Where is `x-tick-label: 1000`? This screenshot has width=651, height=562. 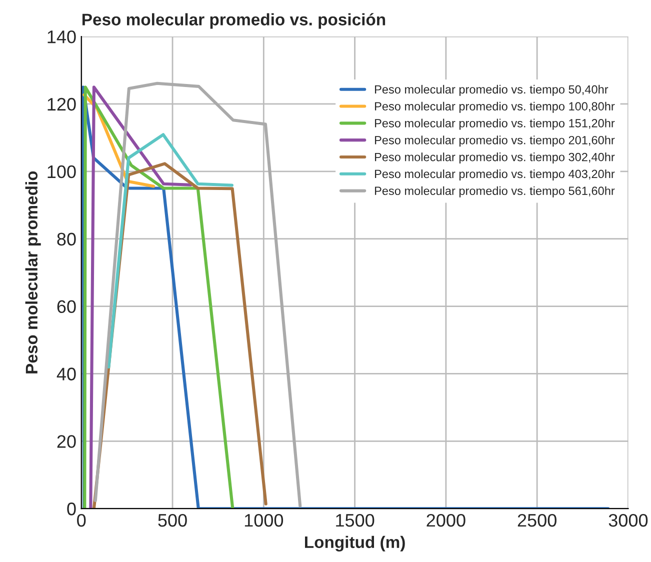
x-tick-label: 1000 is located at coordinates (264, 520).